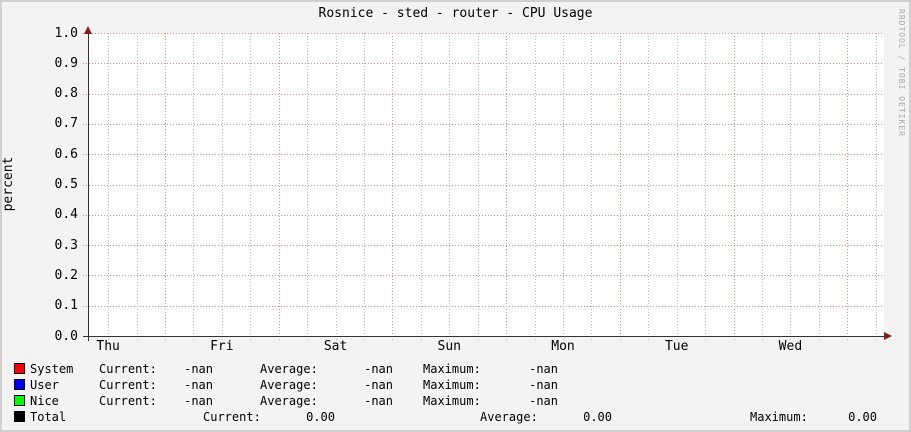  What do you see at coordinates (48, 417) in the screenshot?
I see `legend-series-name: Total` at bounding box center [48, 417].